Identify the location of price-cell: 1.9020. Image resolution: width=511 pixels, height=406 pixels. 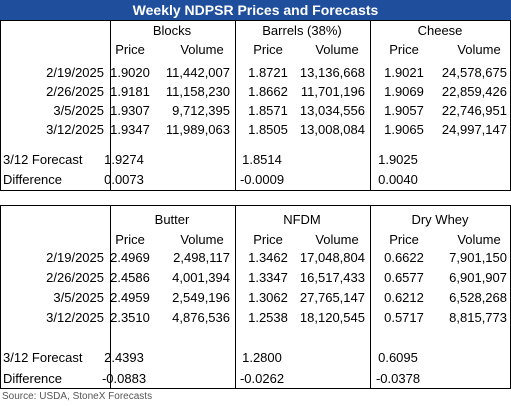
(130, 72).